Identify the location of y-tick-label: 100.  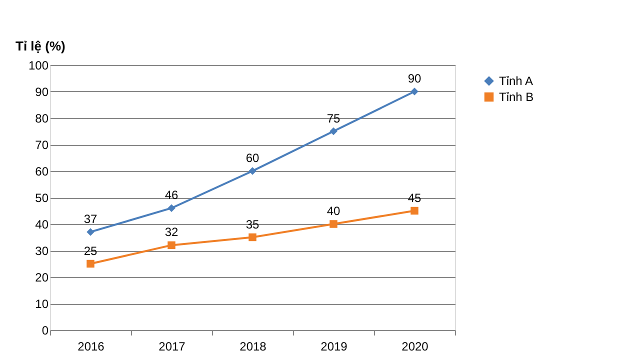
(38, 65).